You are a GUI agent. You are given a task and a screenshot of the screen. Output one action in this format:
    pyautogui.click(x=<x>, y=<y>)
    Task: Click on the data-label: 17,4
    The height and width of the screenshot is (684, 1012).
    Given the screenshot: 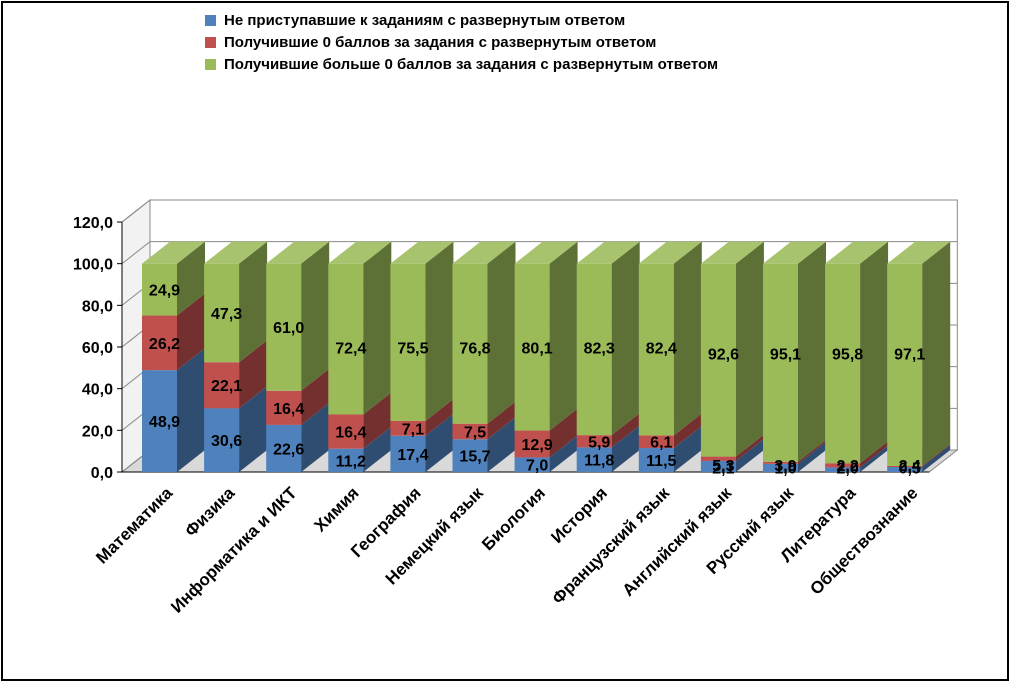 What is the action you would take?
    pyautogui.click(x=412, y=455)
    